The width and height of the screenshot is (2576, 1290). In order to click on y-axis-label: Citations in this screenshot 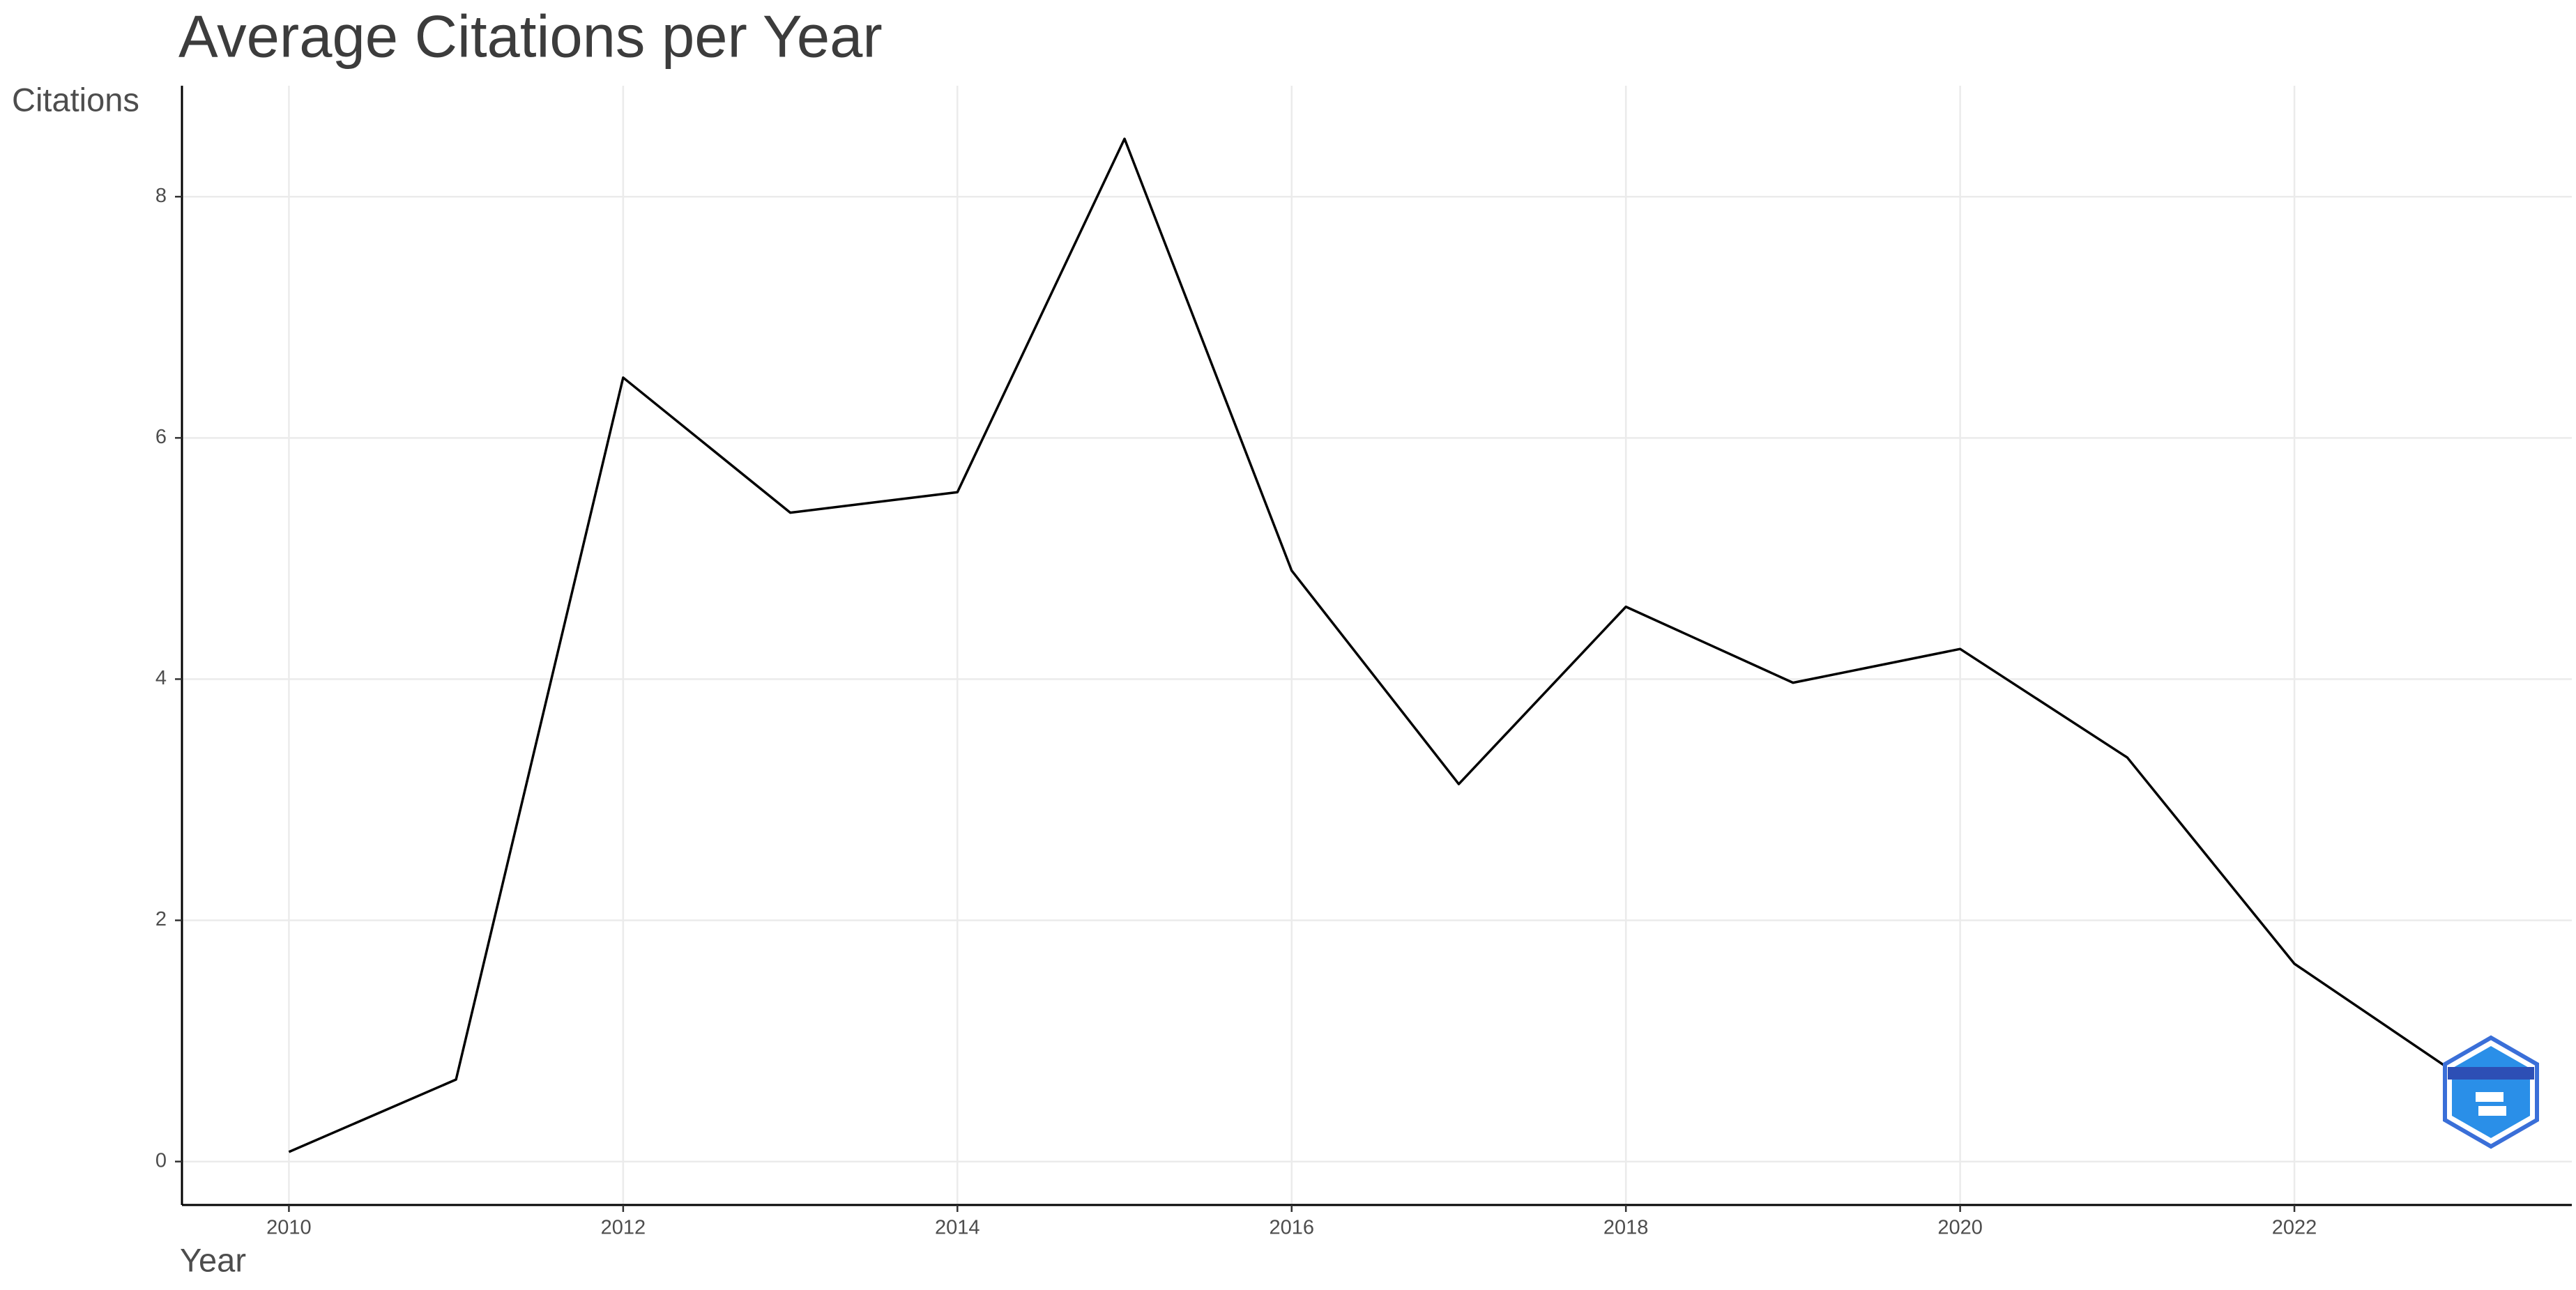, I will do `click(75, 99)`.